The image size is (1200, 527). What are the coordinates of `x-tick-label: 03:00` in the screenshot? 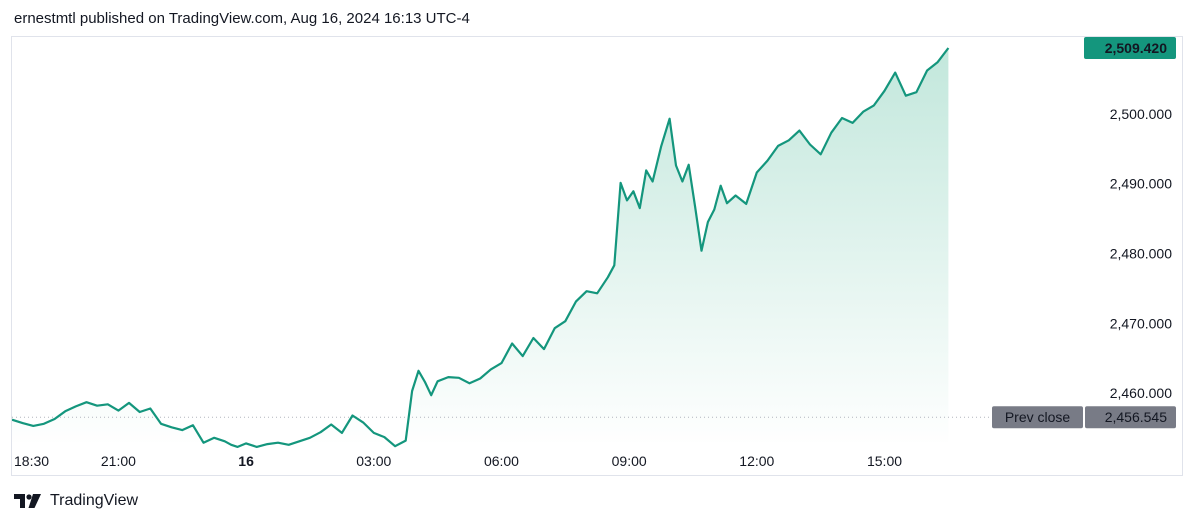 It's located at (373, 461).